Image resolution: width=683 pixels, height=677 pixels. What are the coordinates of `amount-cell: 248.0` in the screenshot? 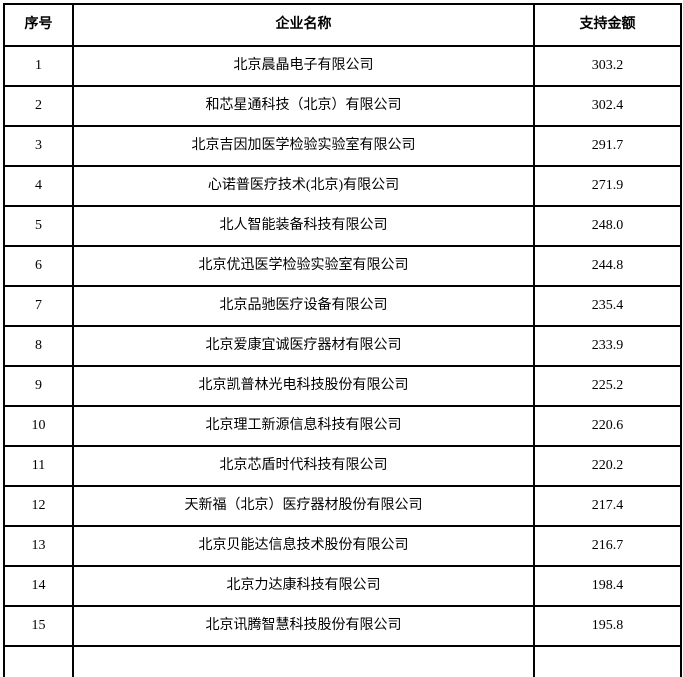 It's located at (607, 226).